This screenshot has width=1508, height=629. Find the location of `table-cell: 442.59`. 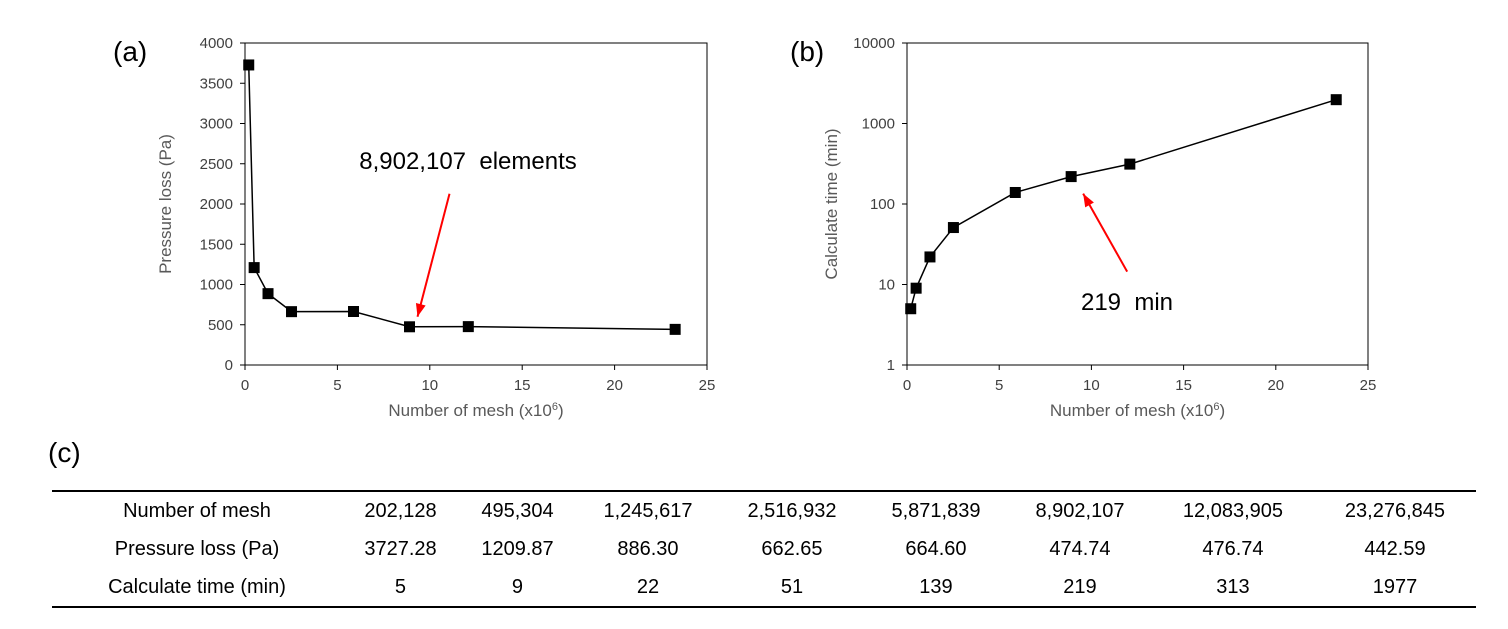

table-cell: 442.59 is located at coordinates (1395, 548).